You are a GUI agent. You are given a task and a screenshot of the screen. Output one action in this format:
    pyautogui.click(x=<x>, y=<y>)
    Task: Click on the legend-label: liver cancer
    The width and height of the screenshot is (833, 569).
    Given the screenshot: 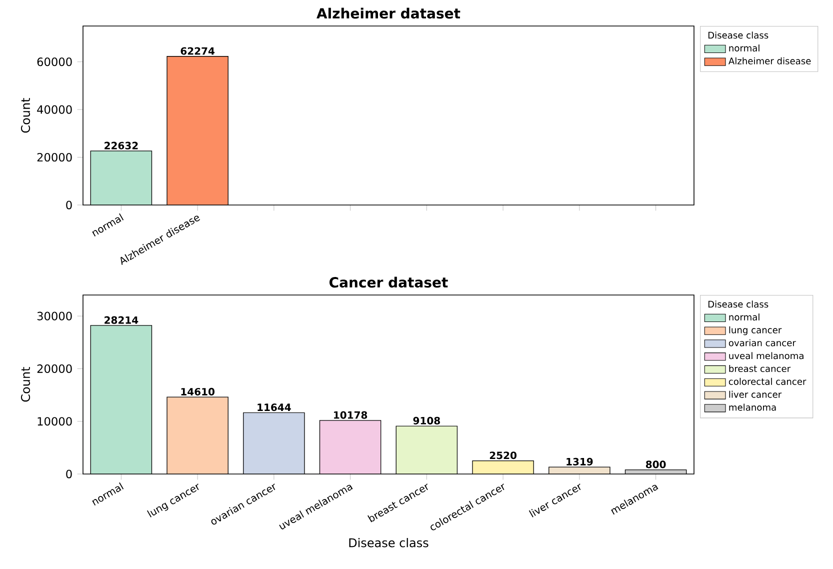 What is the action you would take?
    pyautogui.click(x=755, y=394)
    